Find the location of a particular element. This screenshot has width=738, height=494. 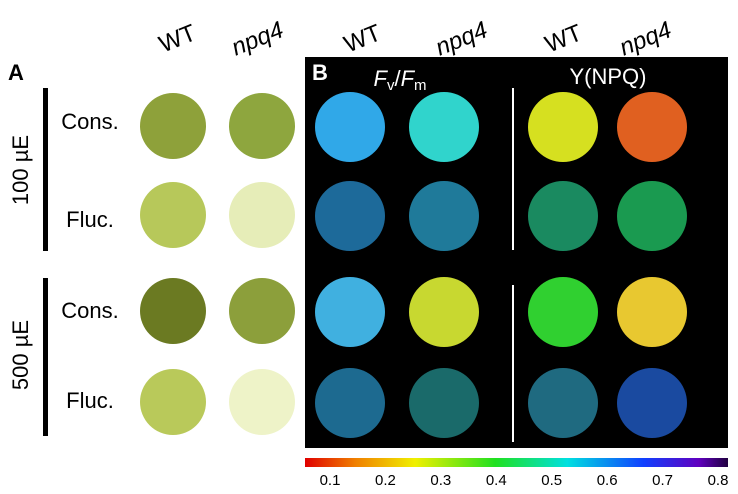

colorbar-tick-label: 0.2 is located at coordinates (385, 480).